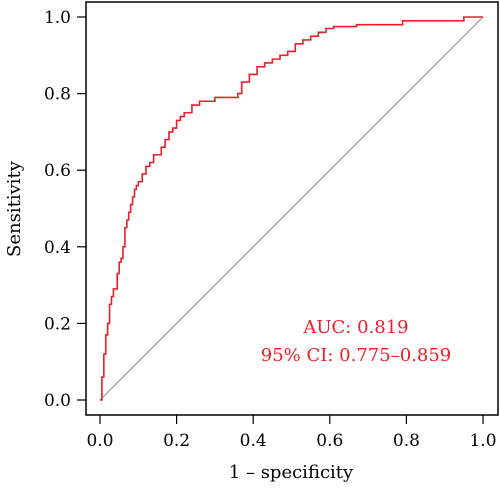 The width and height of the screenshot is (500, 493). Describe the element at coordinates (291, 472) in the screenshot. I see `x-axis-title: 1 – specificity` at that location.